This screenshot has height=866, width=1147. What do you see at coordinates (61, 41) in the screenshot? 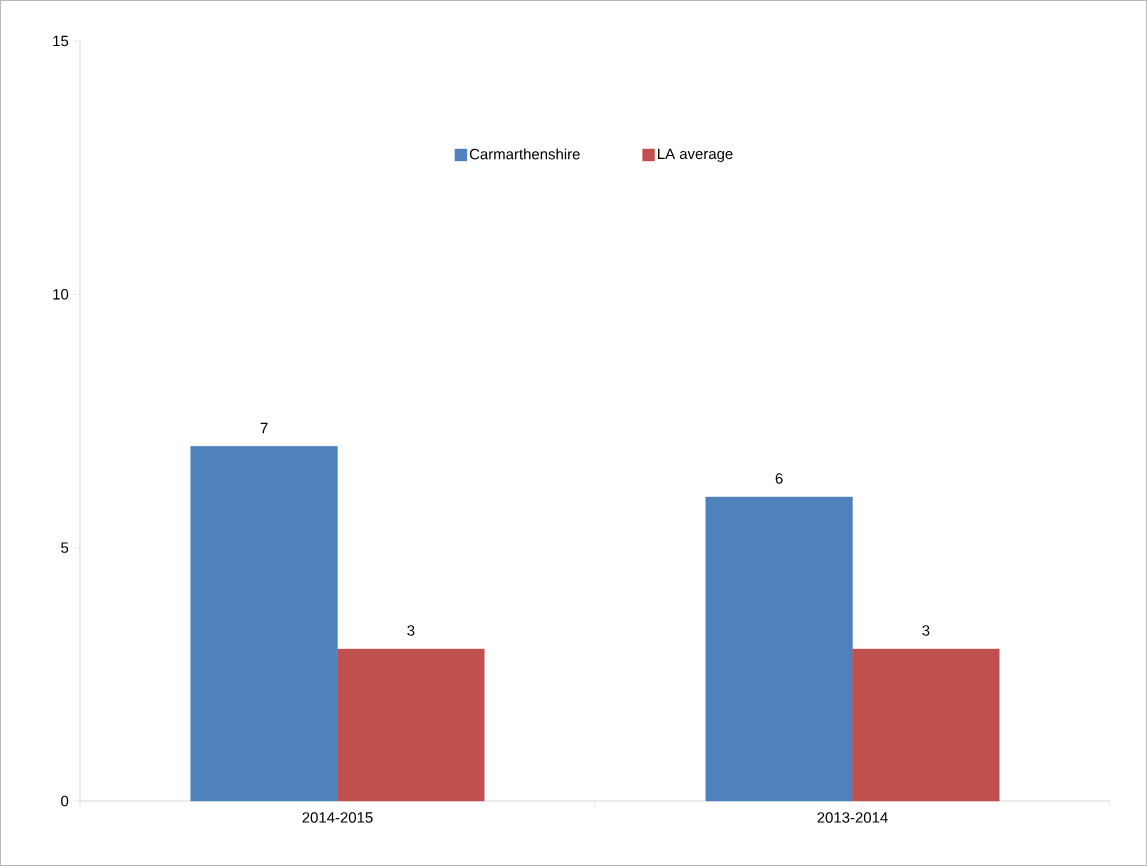
I see `y-tick-label: 15` at bounding box center [61, 41].